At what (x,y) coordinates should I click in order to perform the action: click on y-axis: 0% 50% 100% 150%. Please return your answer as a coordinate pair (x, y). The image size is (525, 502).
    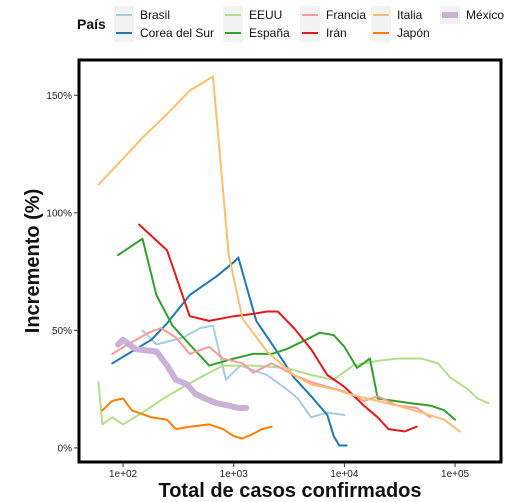
    Looking at the image, I should click on (62, 272).